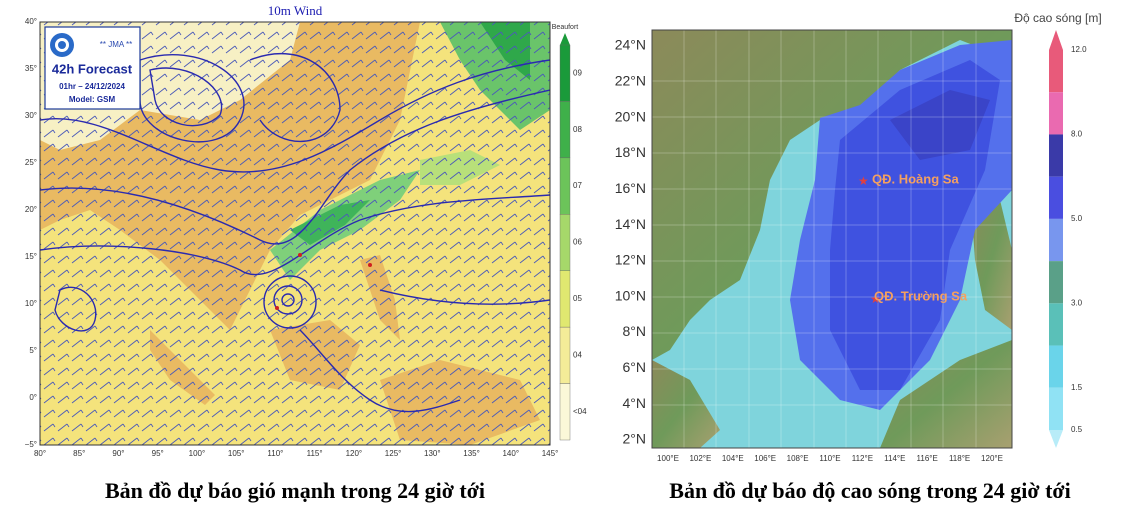  Describe the element at coordinates (295, 10) in the screenshot. I see `map-title: 10m Wind` at that location.